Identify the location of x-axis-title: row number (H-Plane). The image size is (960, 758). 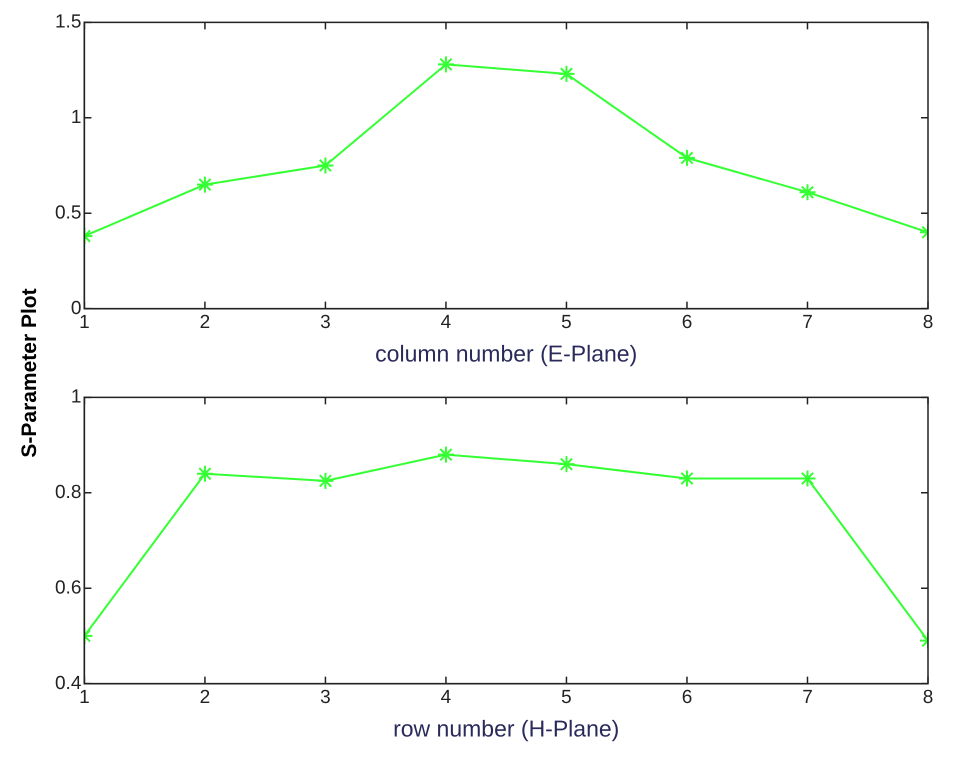
(506, 729).